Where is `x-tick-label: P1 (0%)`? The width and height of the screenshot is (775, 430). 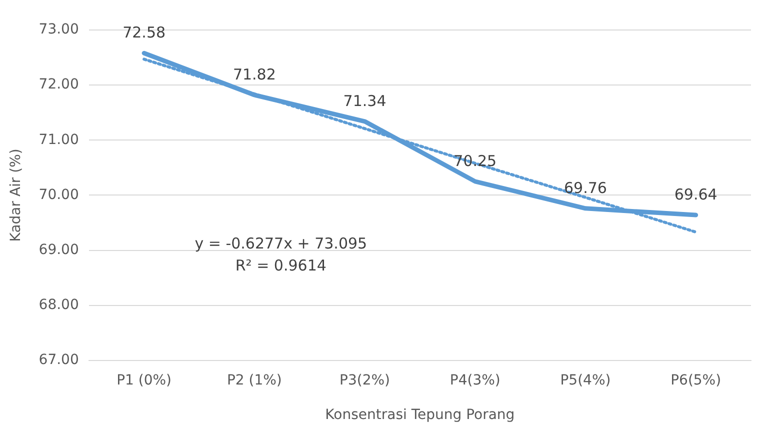 x-tick-label: P1 (0%) is located at coordinates (144, 380).